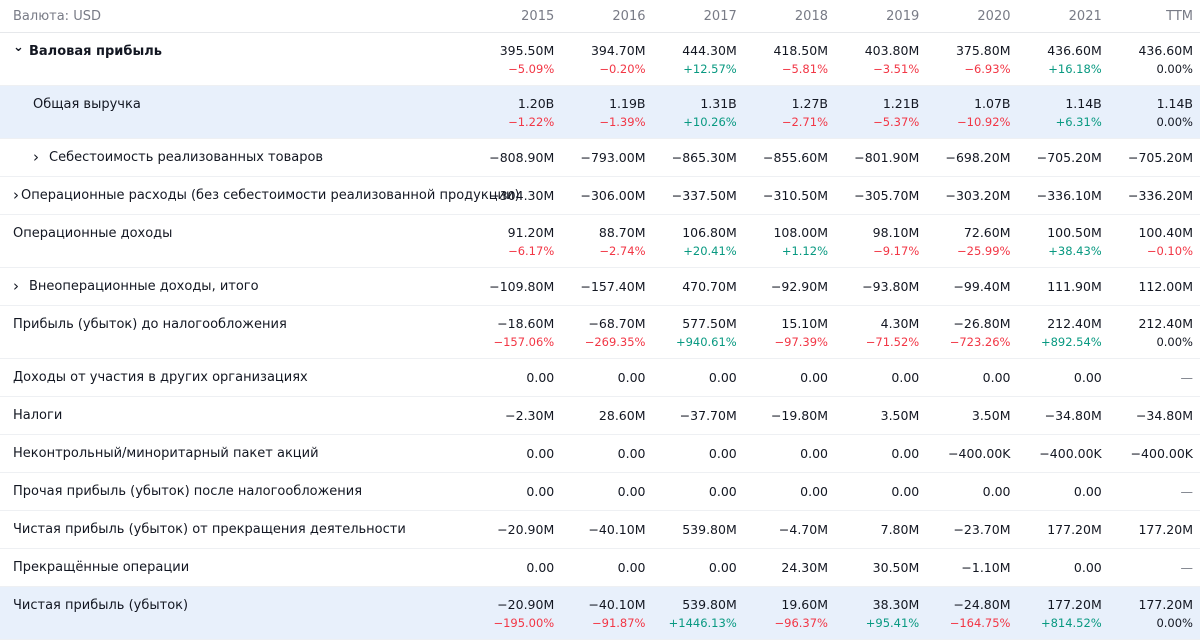 This screenshot has width=1200, height=640. Describe the element at coordinates (880, 416) in the screenshot. I see `value-cell-2019: 3.50M` at that location.